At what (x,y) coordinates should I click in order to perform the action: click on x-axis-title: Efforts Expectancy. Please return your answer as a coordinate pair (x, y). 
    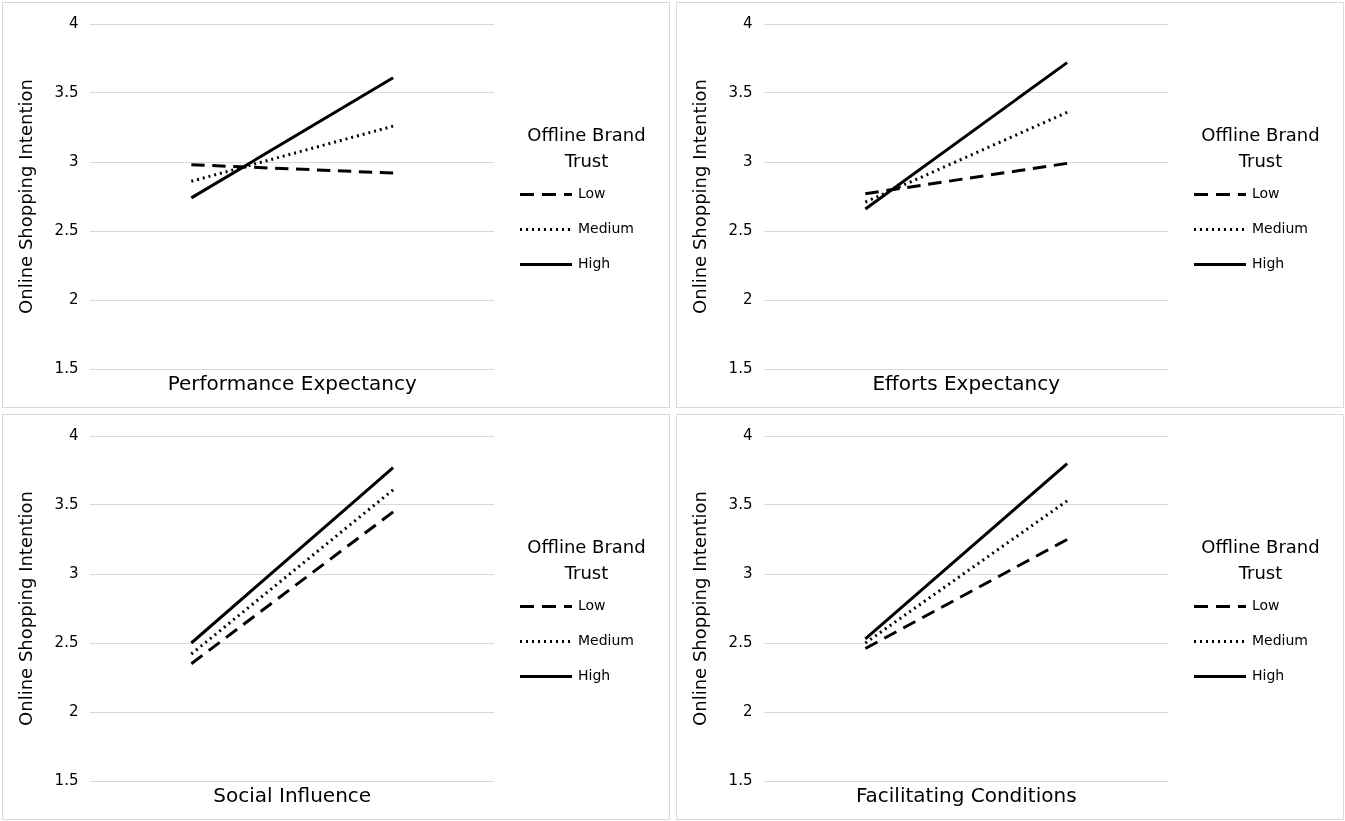
    Looking at the image, I should click on (966, 383).